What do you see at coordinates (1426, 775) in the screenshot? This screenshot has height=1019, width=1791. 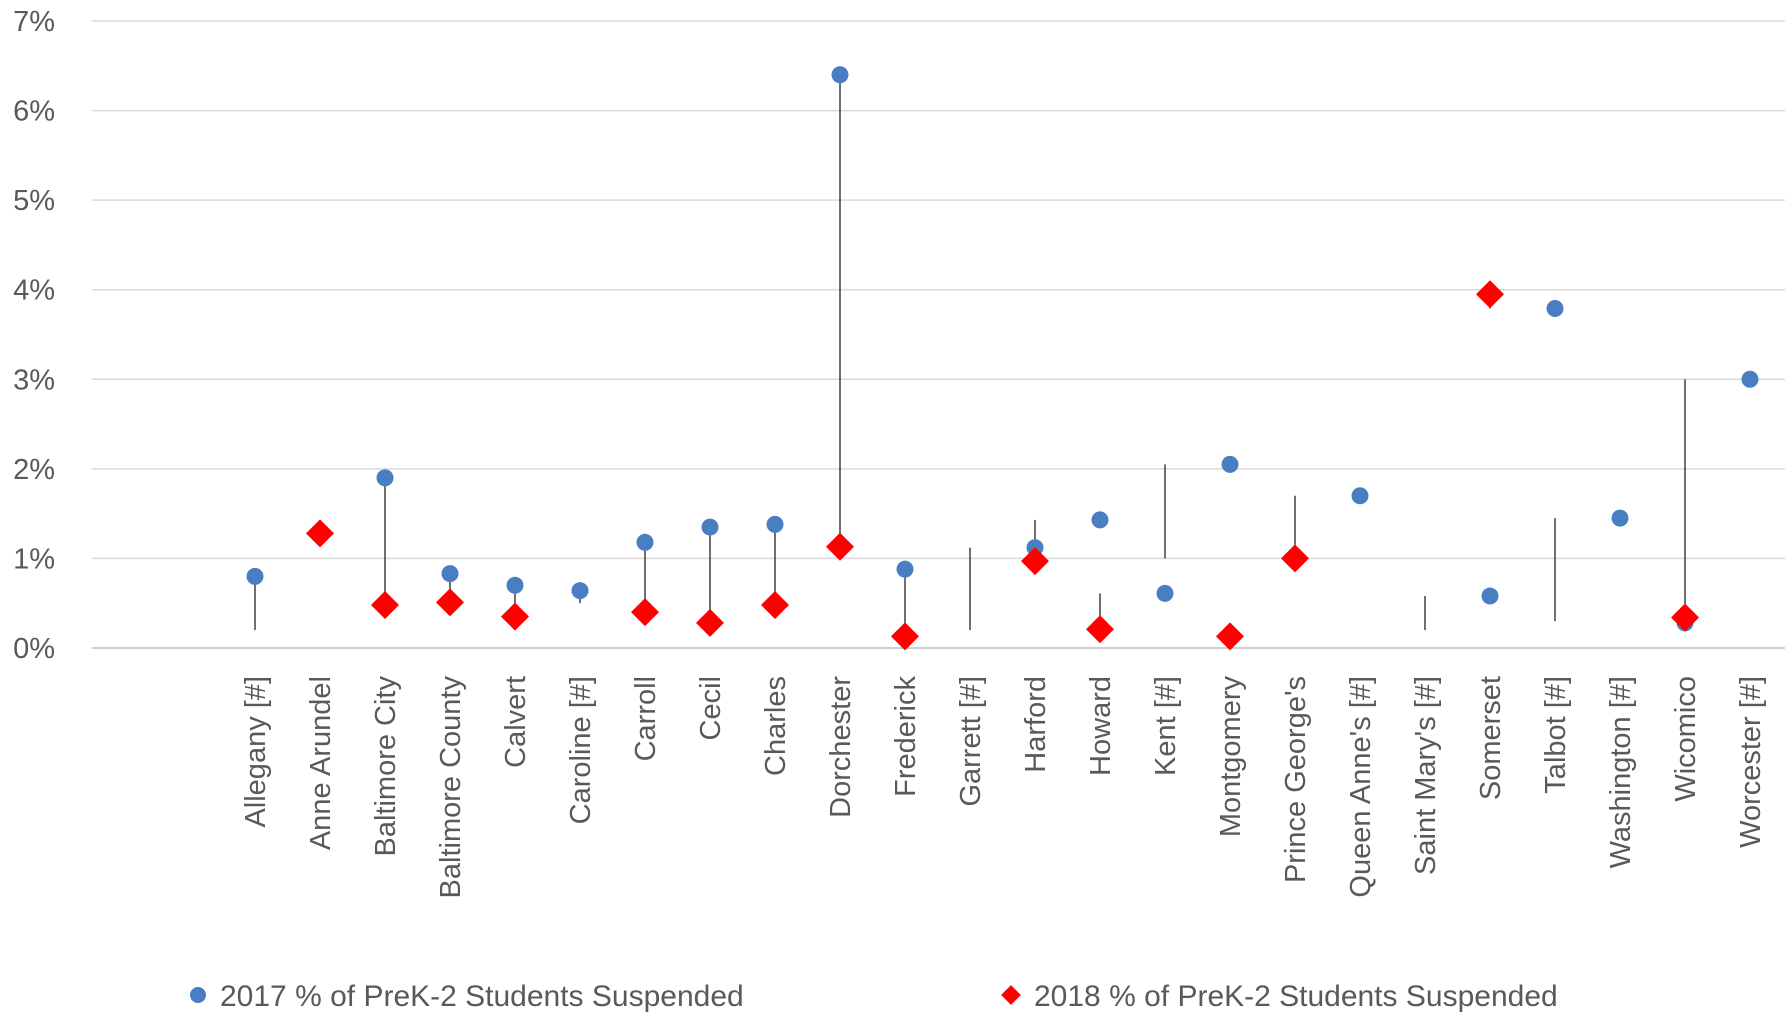 I see `x-tick-label: Saint Mary's [#]` at bounding box center [1426, 775].